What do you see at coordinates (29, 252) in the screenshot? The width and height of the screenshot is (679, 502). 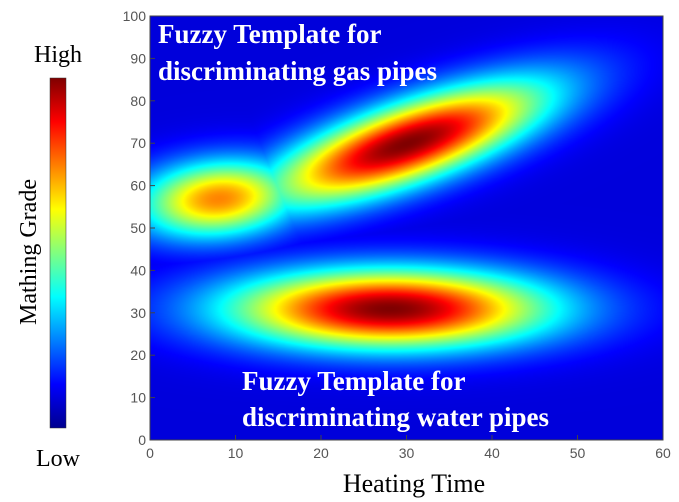 I see `colorbar-title: Mathing Grade` at bounding box center [29, 252].